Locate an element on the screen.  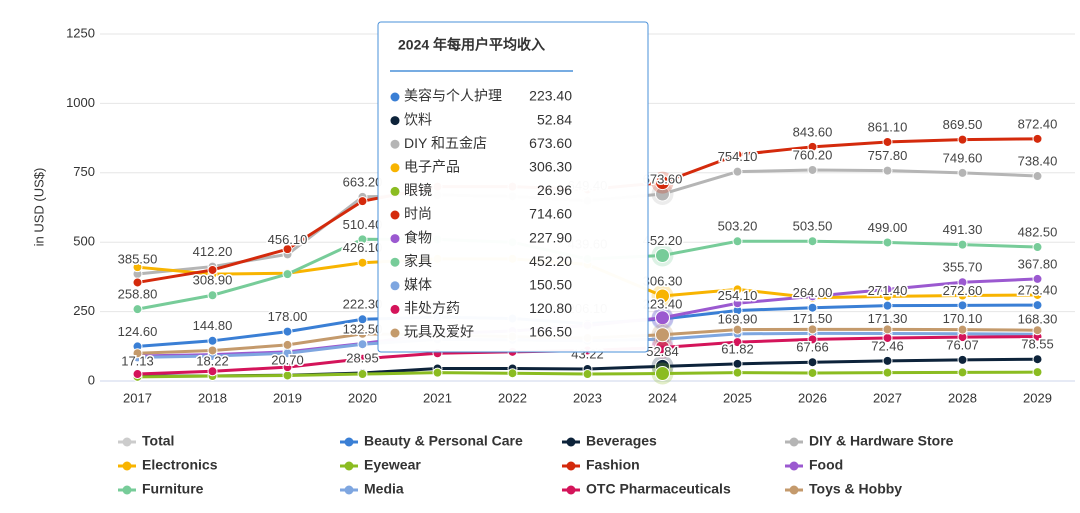
legend-item: Furniture is located at coordinates (161, 489).